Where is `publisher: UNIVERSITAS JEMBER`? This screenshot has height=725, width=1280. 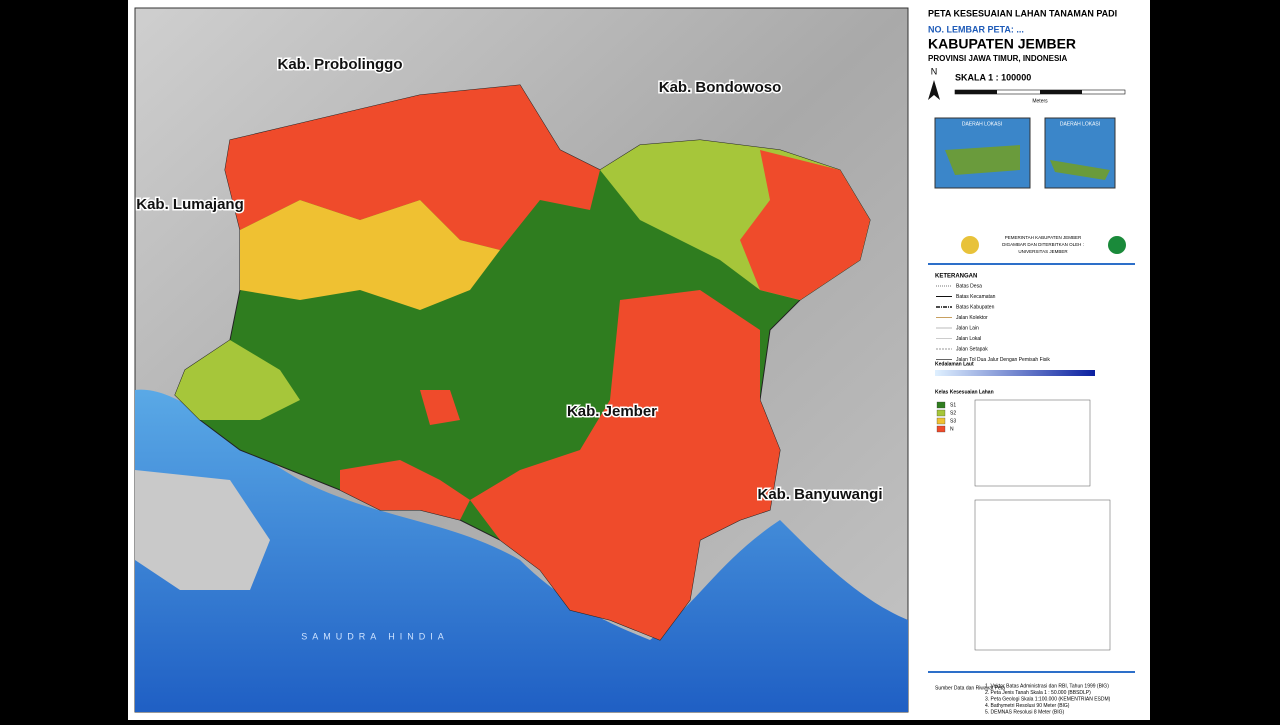
publisher: UNIVERSITAS JEMBER is located at coordinates (1043, 251).